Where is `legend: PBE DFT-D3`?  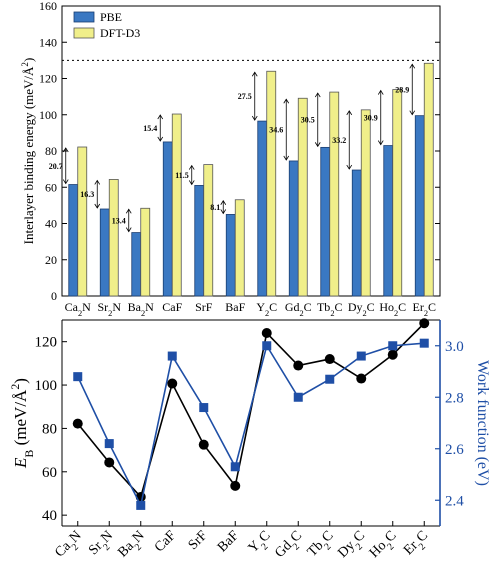 legend: PBE DFT-D3 is located at coordinates (106, 25).